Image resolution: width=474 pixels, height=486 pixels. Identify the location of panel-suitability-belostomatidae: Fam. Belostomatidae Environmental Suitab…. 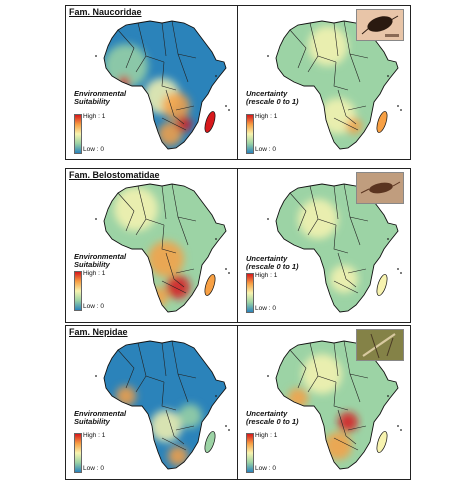
(151, 245).